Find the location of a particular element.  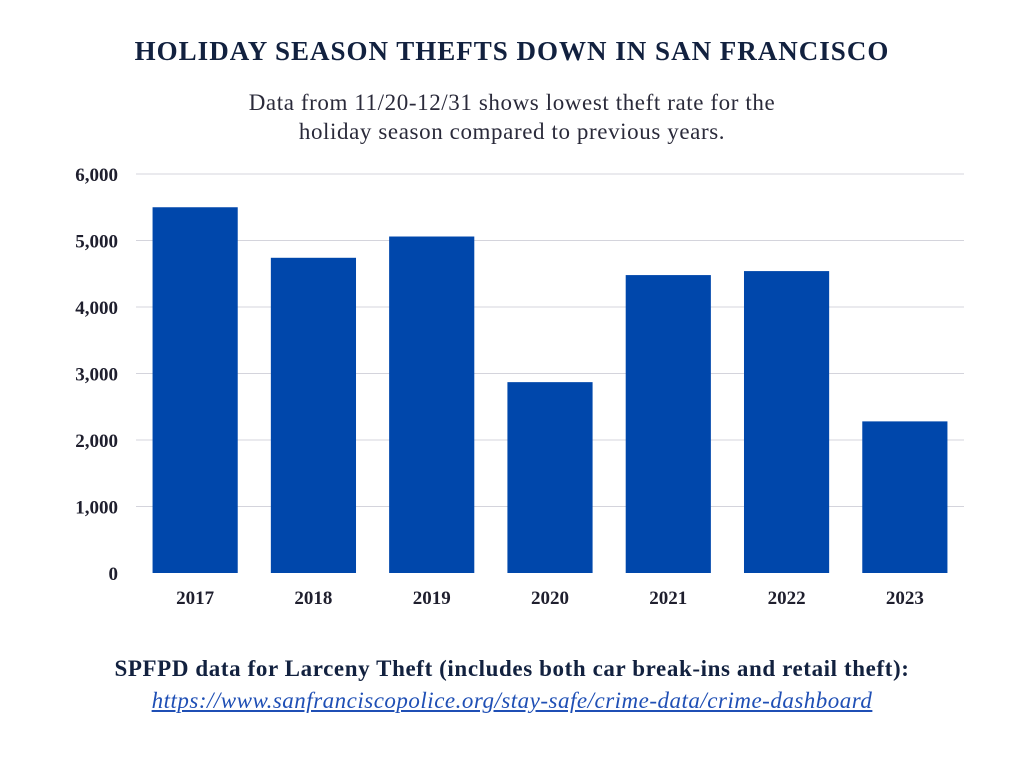

y-tick-label: 3,000 is located at coordinates (96, 375).